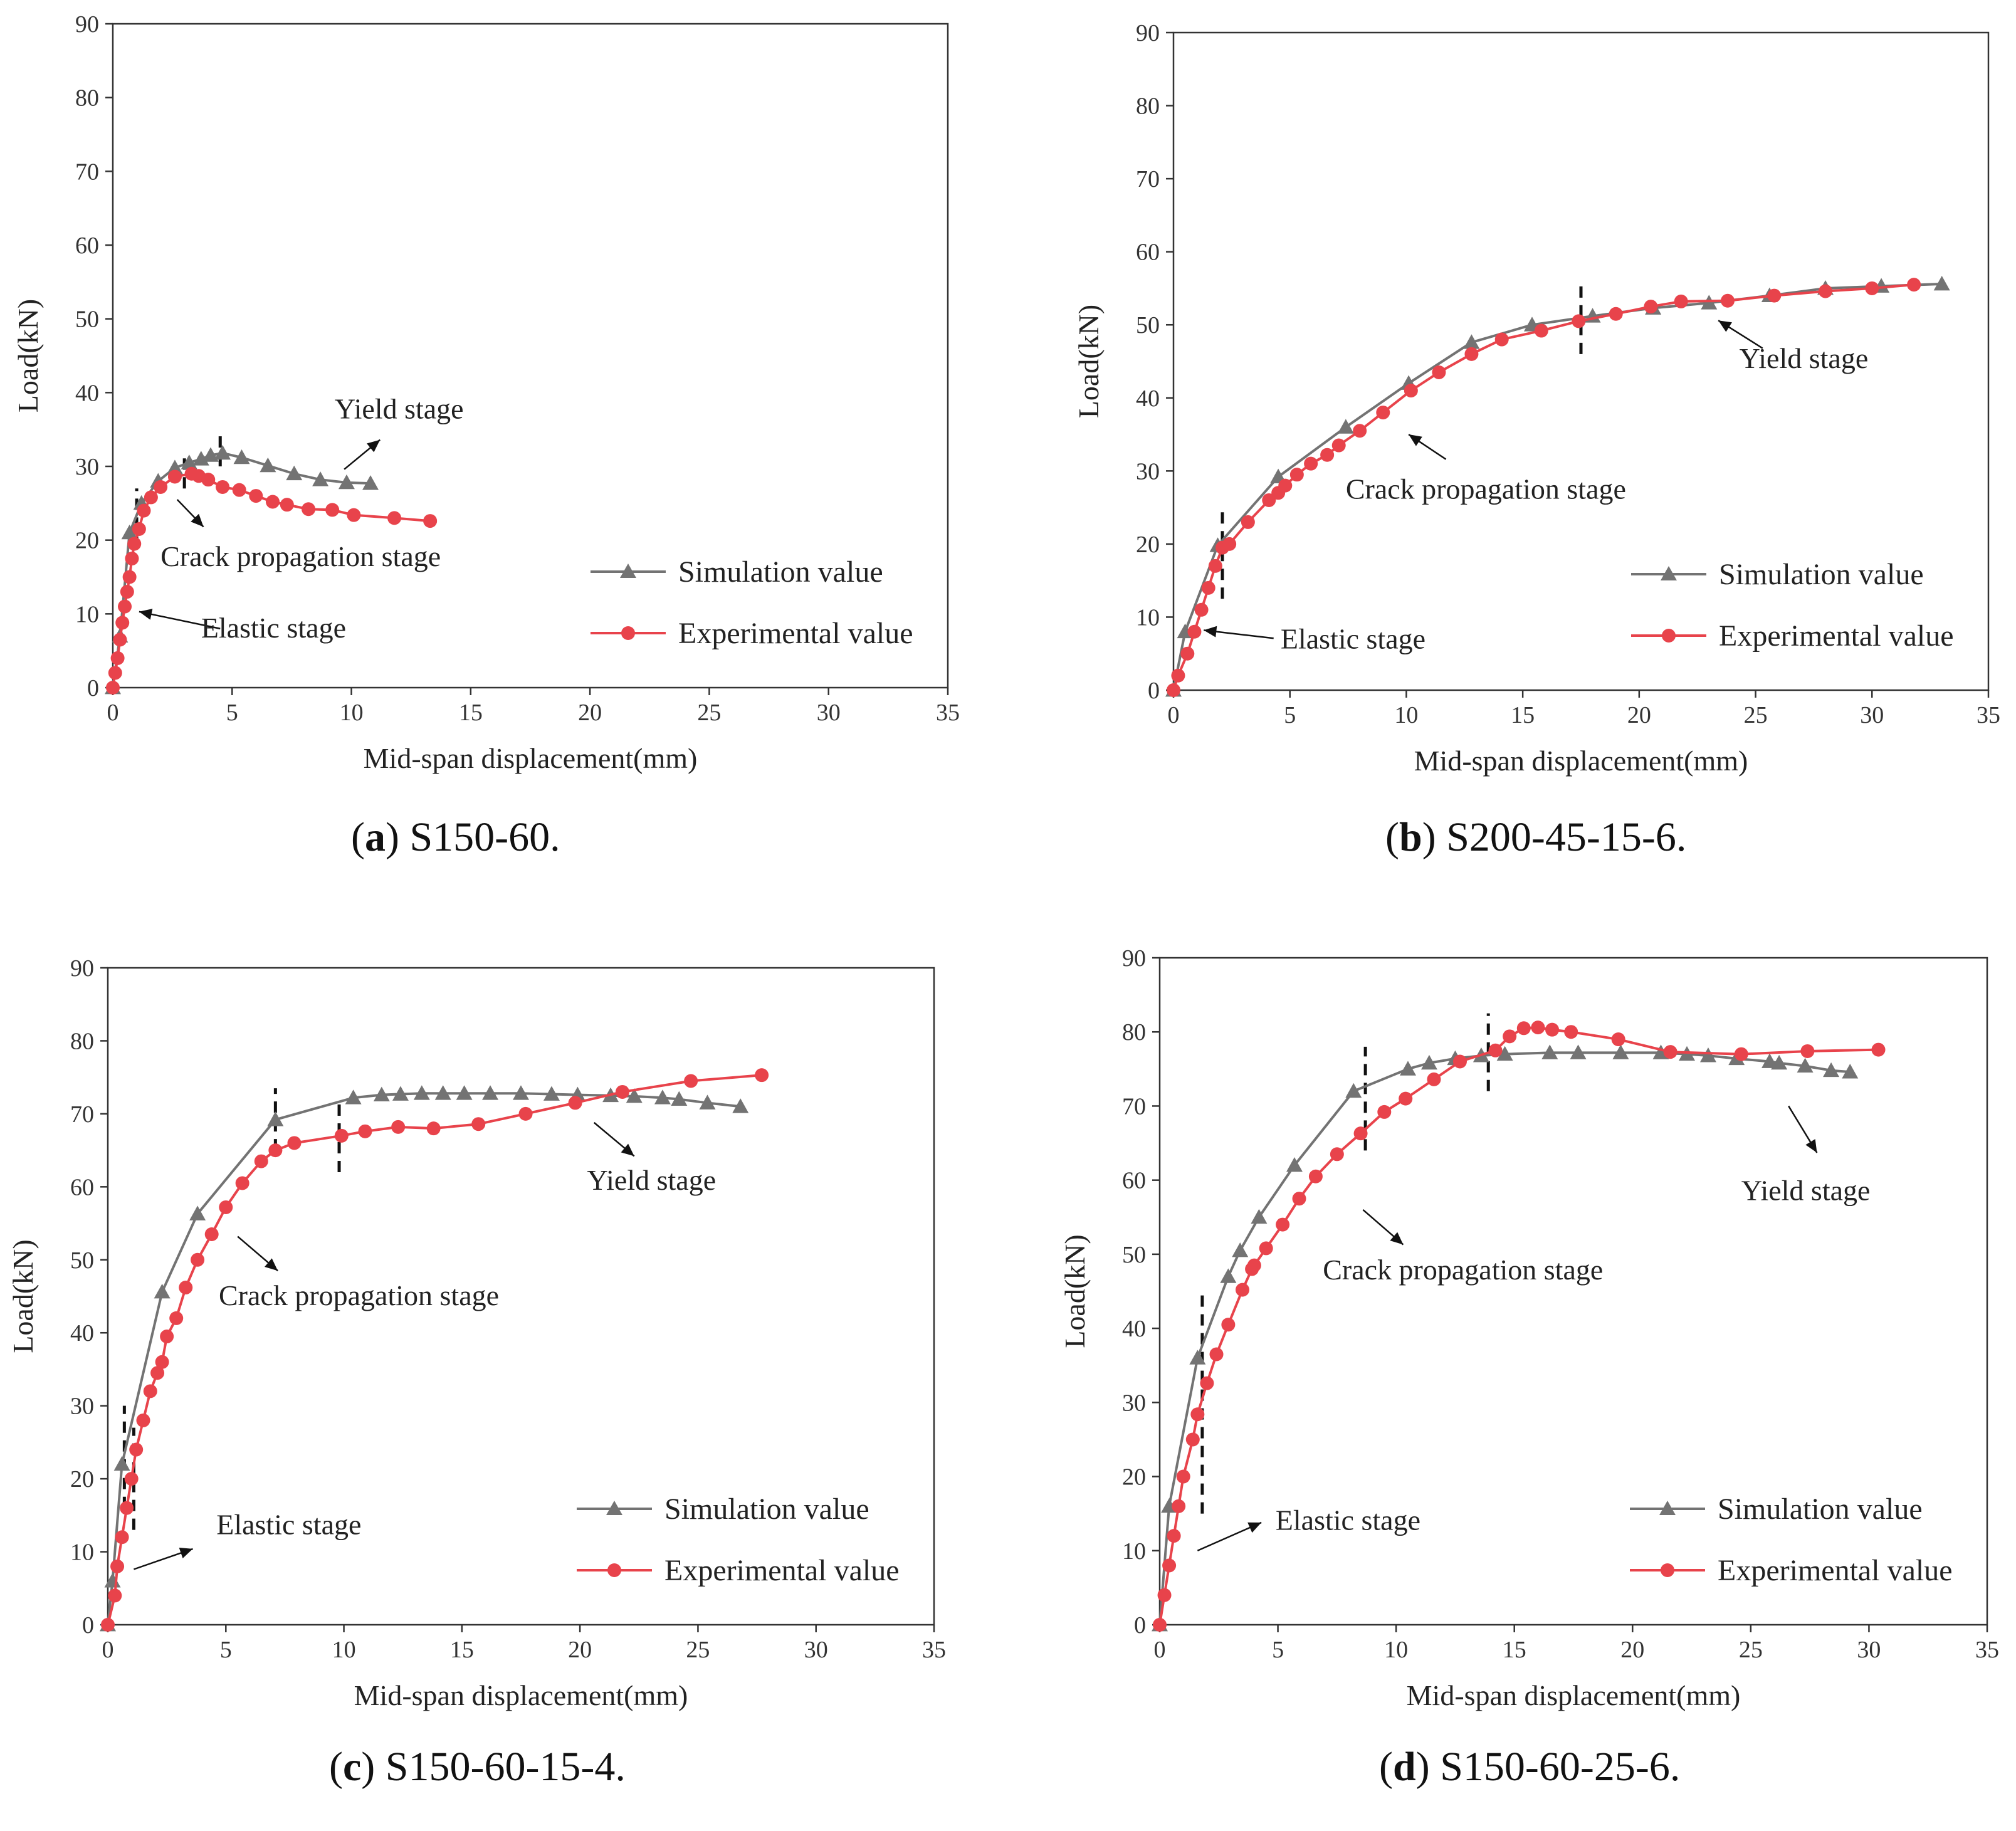  Describe the element at coordinates (723, 1509) in the screenshot. I see `legend-item: Simulation value` at that location.